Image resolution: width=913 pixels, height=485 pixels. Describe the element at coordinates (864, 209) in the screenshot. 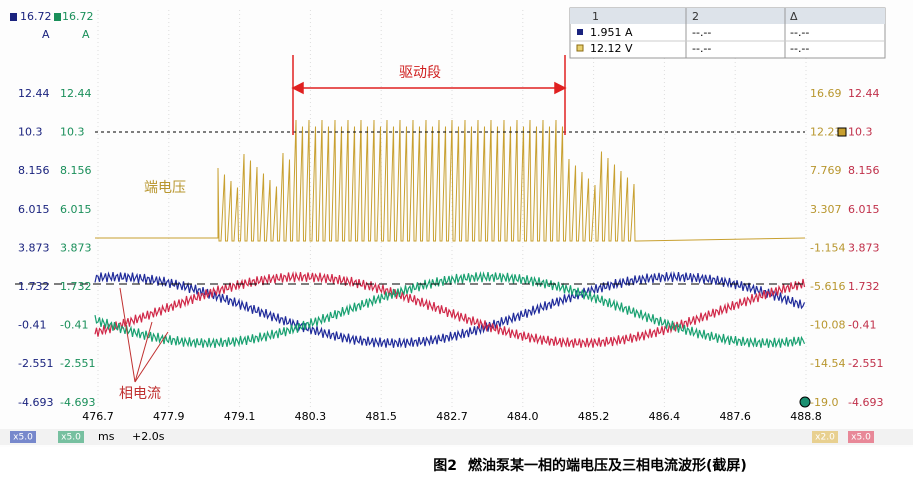

I see `right-label: 6.015` at that location.